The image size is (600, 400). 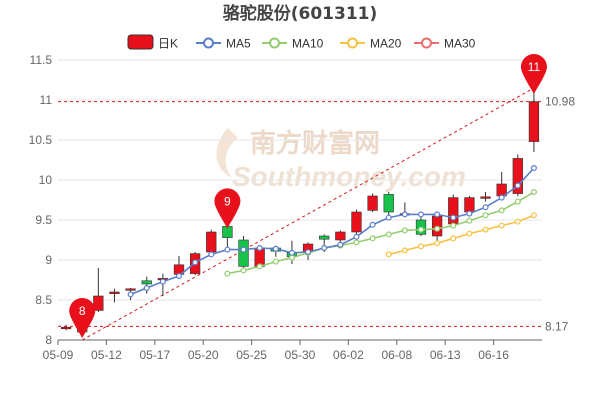 What do you see at coordinates (238, 44) in the screenshot?
I see `legend-label: MA5` at bounding box center [238, 44].